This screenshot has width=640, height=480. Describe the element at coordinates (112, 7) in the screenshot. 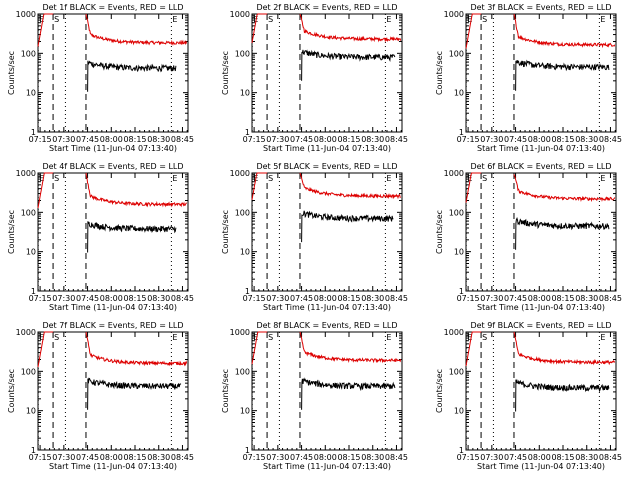

I see `panel-title: Det 1f BLACK = Events, RED = LLD` at that location.